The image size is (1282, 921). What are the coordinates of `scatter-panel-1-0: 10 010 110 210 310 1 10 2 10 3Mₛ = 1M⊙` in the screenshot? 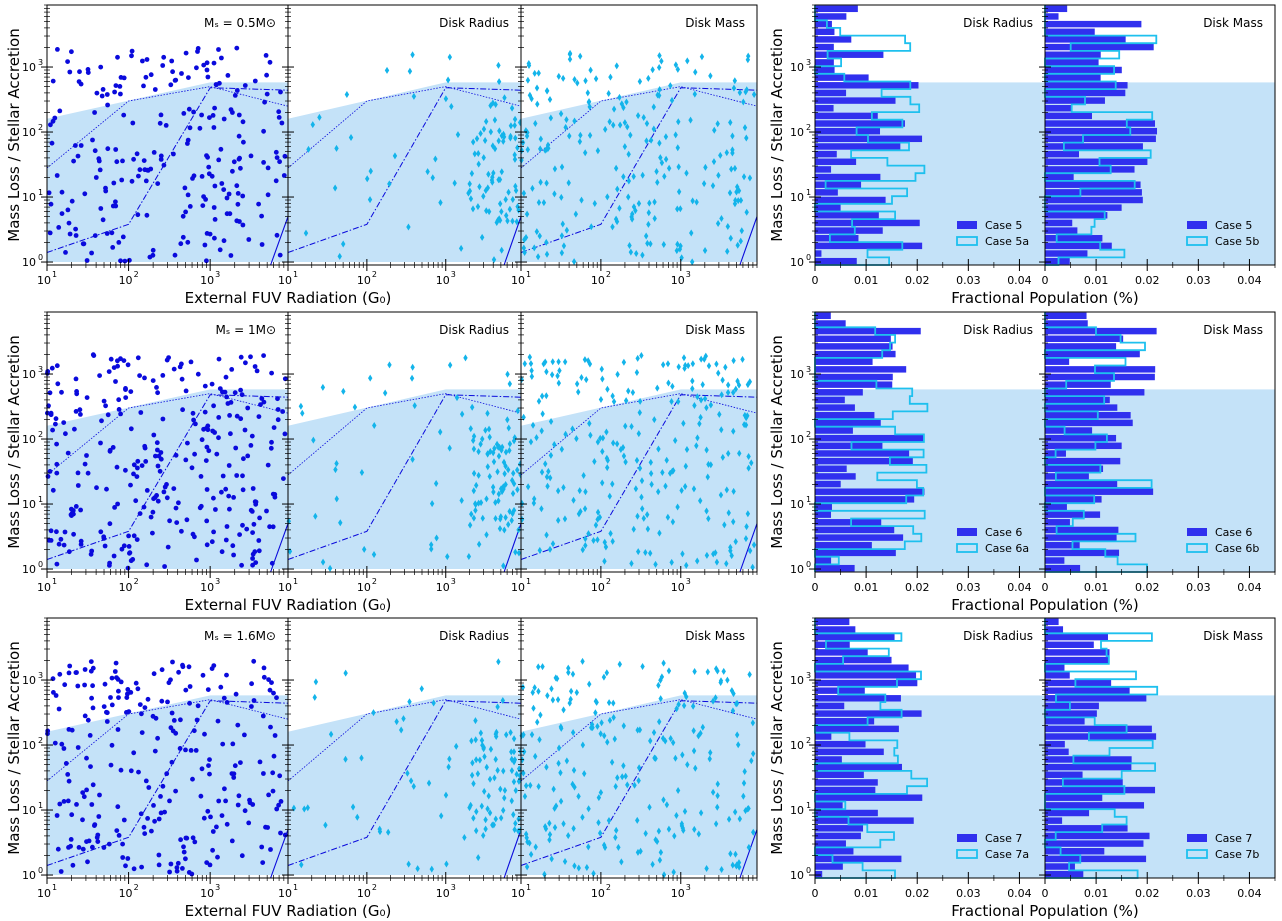 It's located at (155, 452).